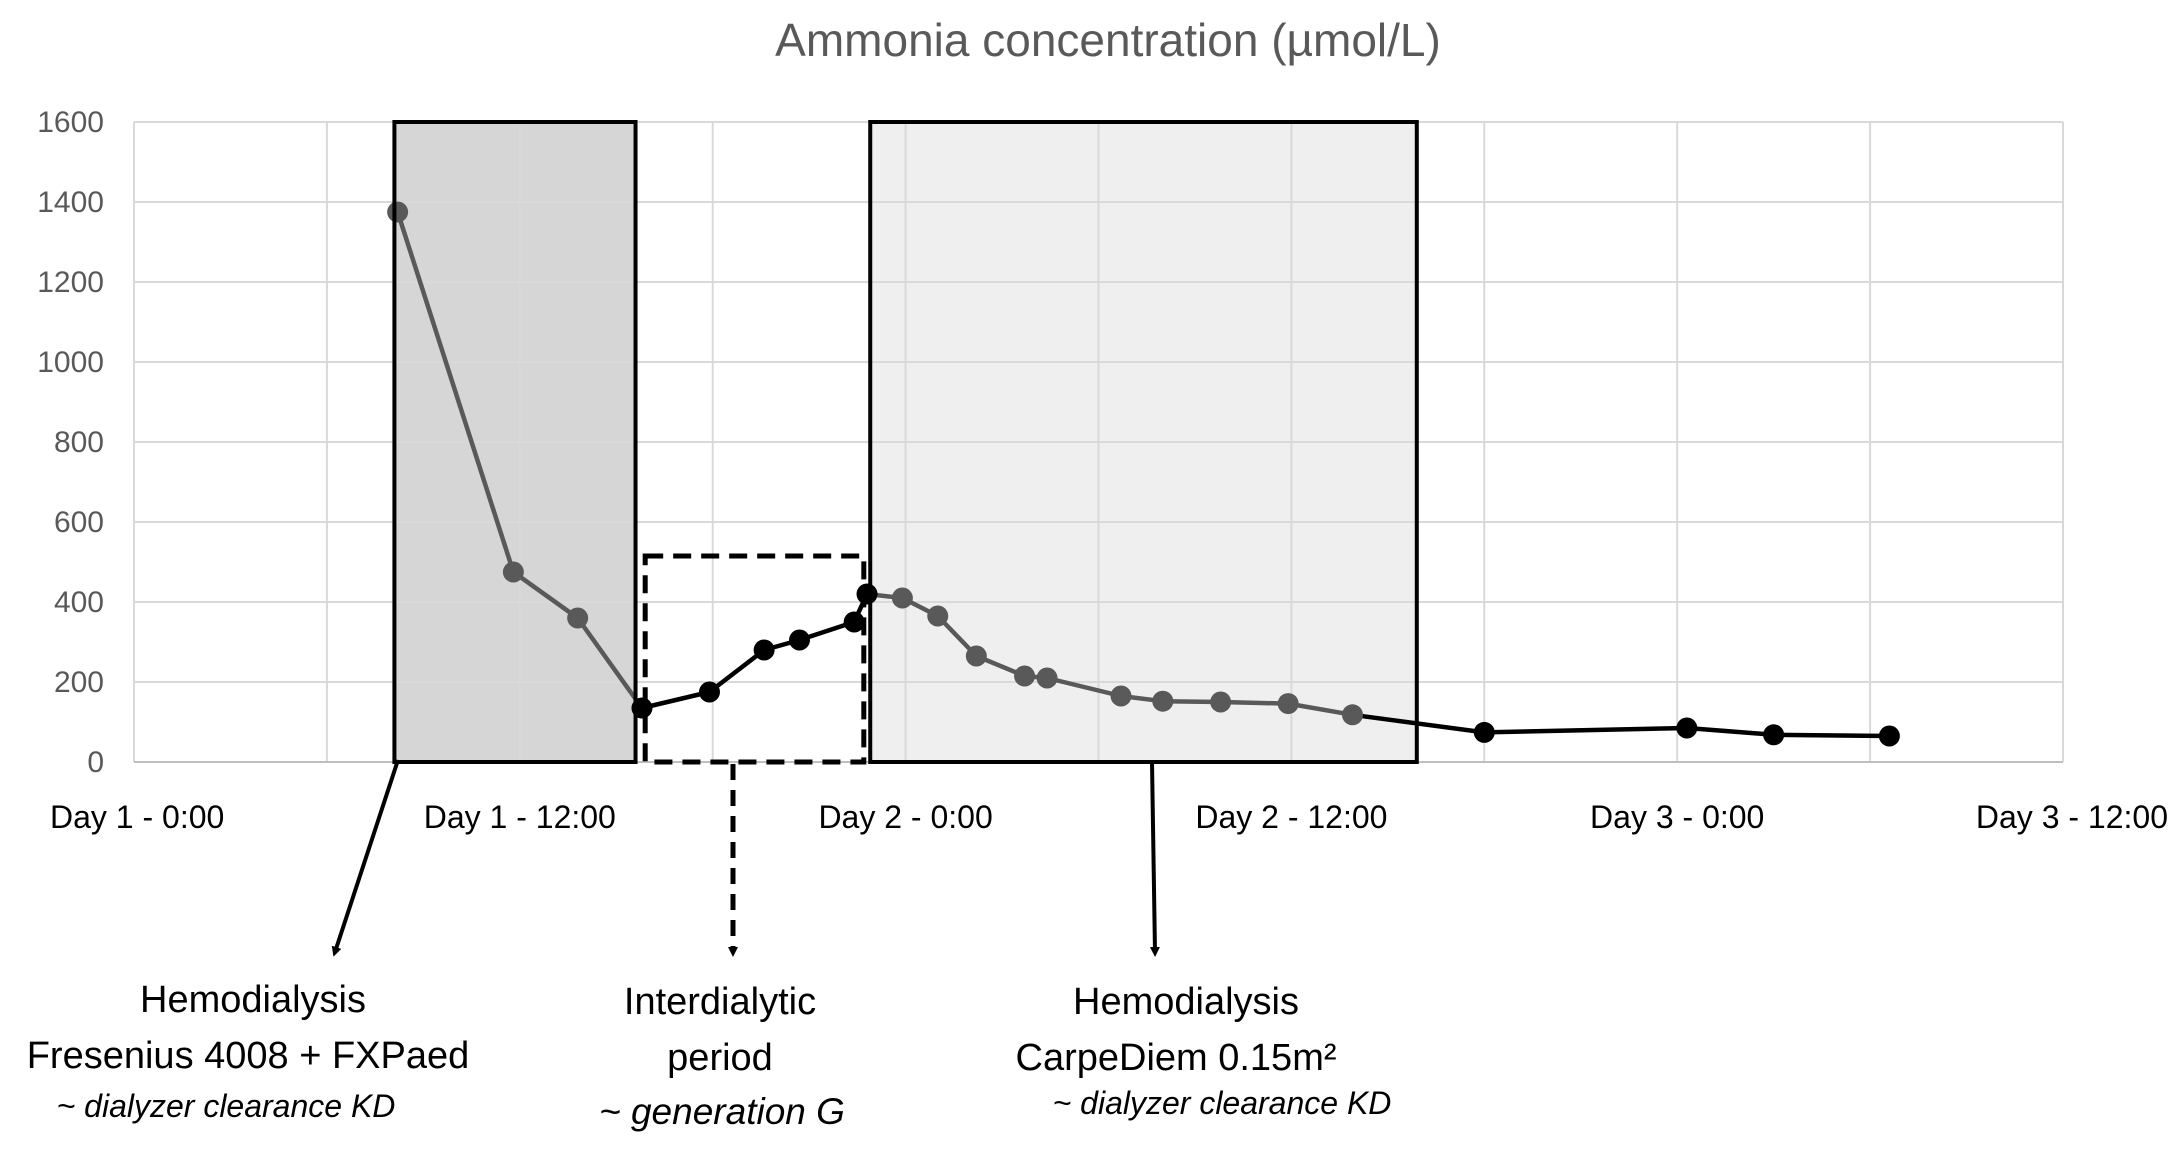 This screenshot has width=2176, height=1149. What do you see at coordinates (520, 817) in the screenshot?
I see `x-tick-label-1: Day 1 - 12:00` at bounding box center [520, 817].